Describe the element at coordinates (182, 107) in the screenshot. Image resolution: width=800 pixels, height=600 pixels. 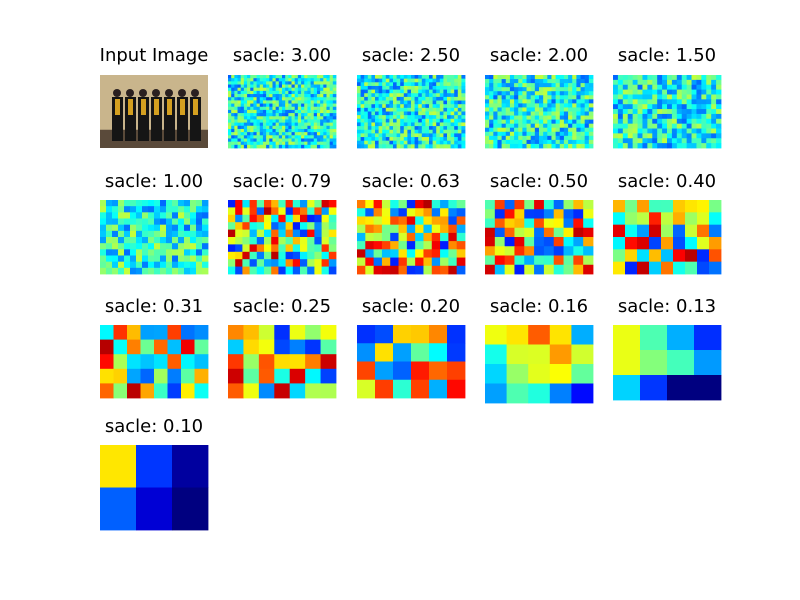
I see `person-stole` at that location.